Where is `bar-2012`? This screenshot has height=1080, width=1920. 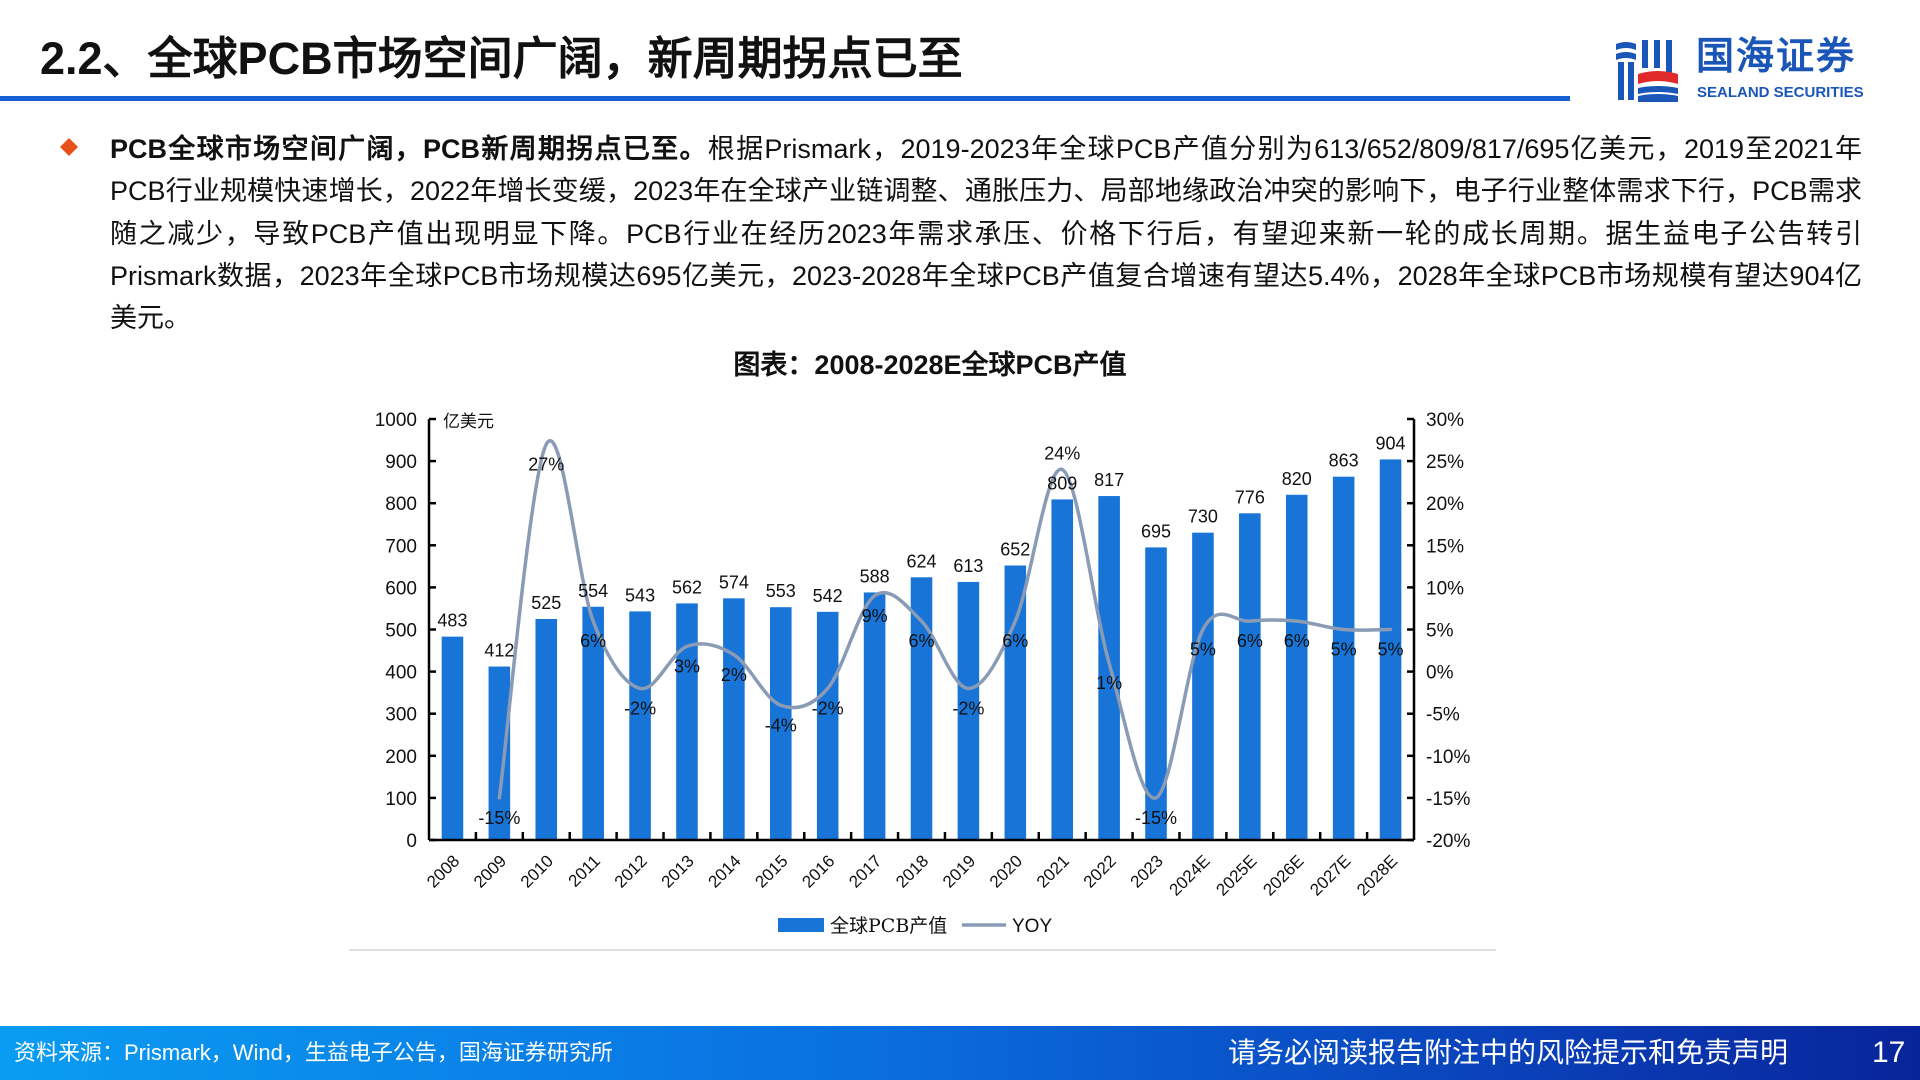
bar-2012 is located at coordinates (640, 725).